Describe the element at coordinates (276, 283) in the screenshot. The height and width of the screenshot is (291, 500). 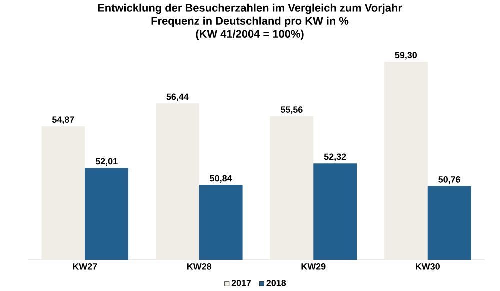
I see `legend-label: 2018` at that location.